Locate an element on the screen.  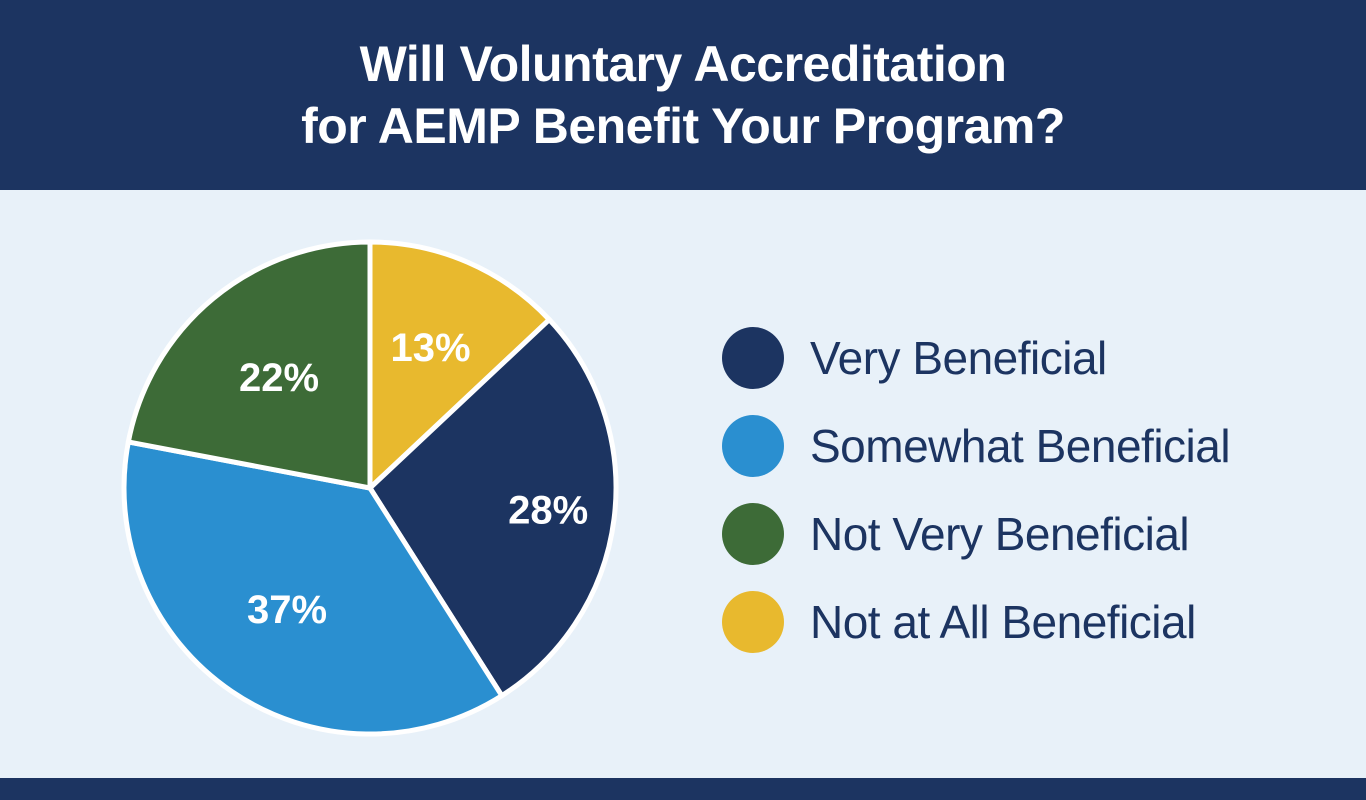
legend-item-not-at-all-beneficial: Not at All Beneficial is located at coordinates (976, 622).